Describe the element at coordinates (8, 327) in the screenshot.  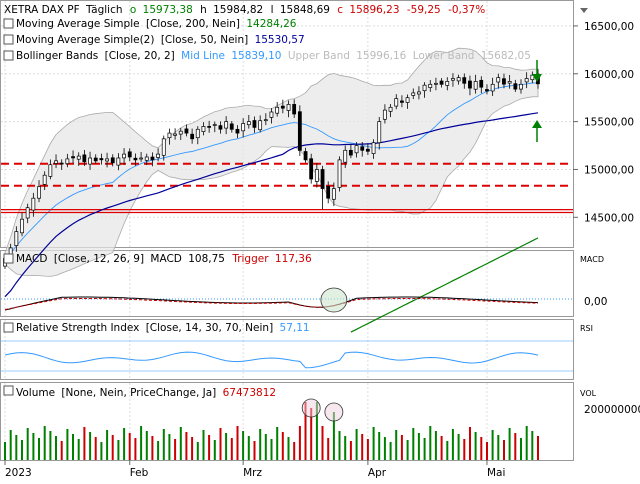
I see `indicator-checkbox-rsi` at that location.